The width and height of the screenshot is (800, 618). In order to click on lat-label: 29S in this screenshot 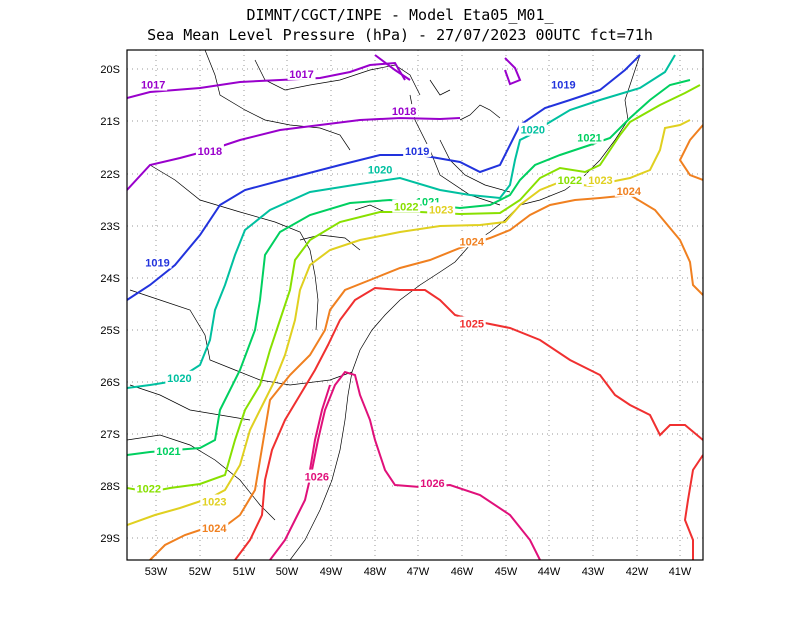, I will do `click(110, 539)`.